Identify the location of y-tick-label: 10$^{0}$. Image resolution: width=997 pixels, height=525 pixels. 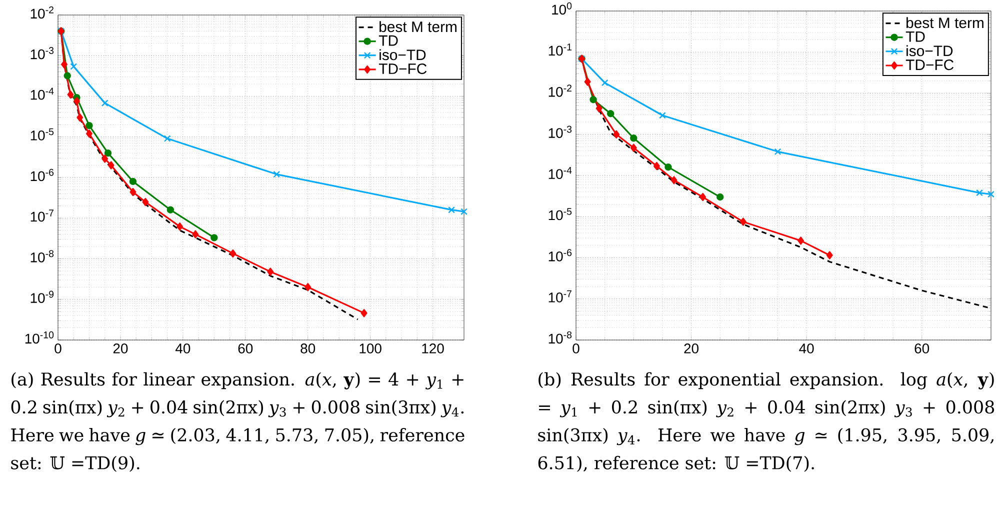
(562, 8).